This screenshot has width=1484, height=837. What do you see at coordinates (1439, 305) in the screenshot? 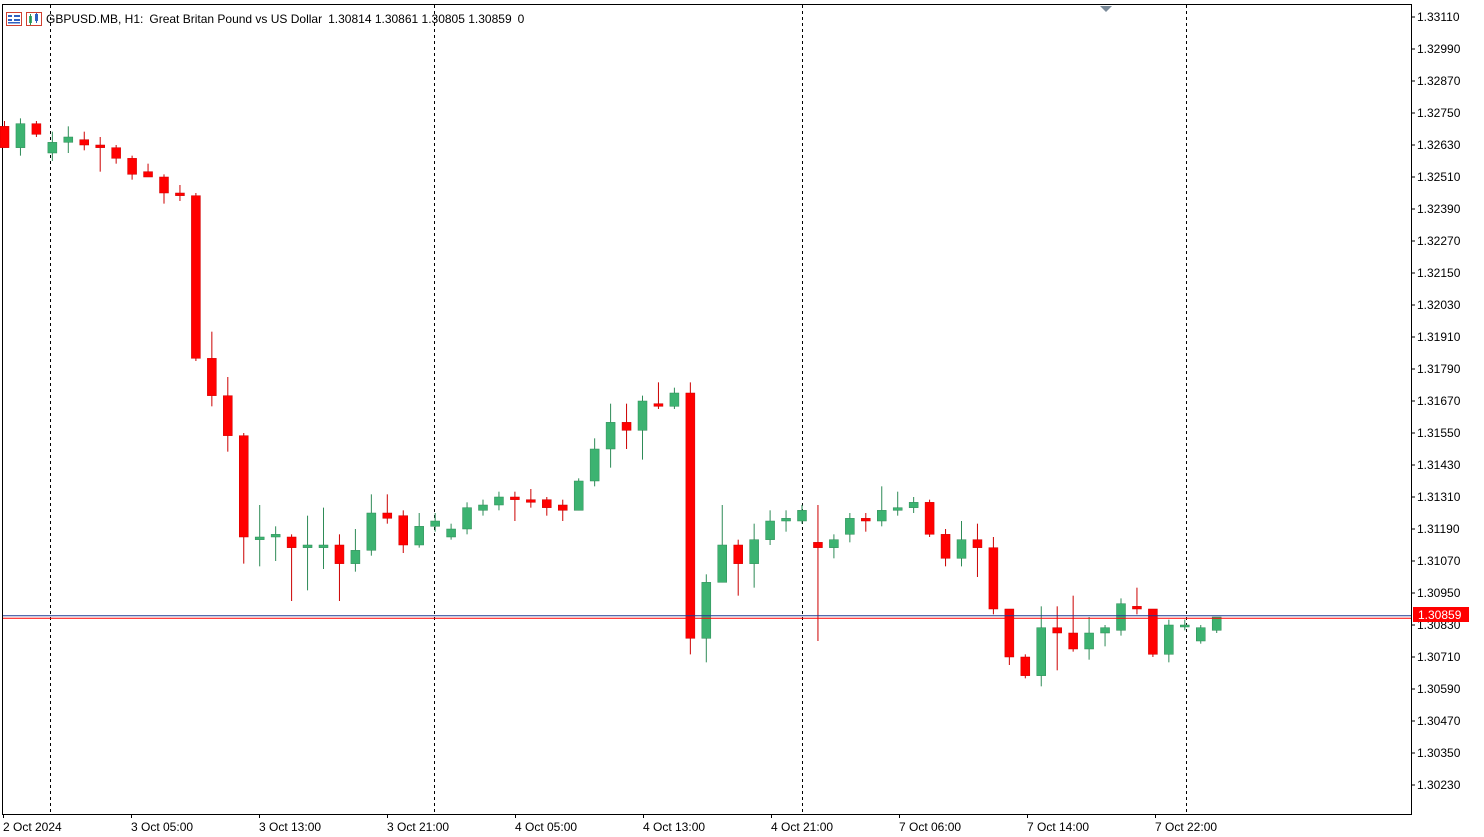
I see `y-tick-label: 1.32030` at bounding box center [1439, 305].